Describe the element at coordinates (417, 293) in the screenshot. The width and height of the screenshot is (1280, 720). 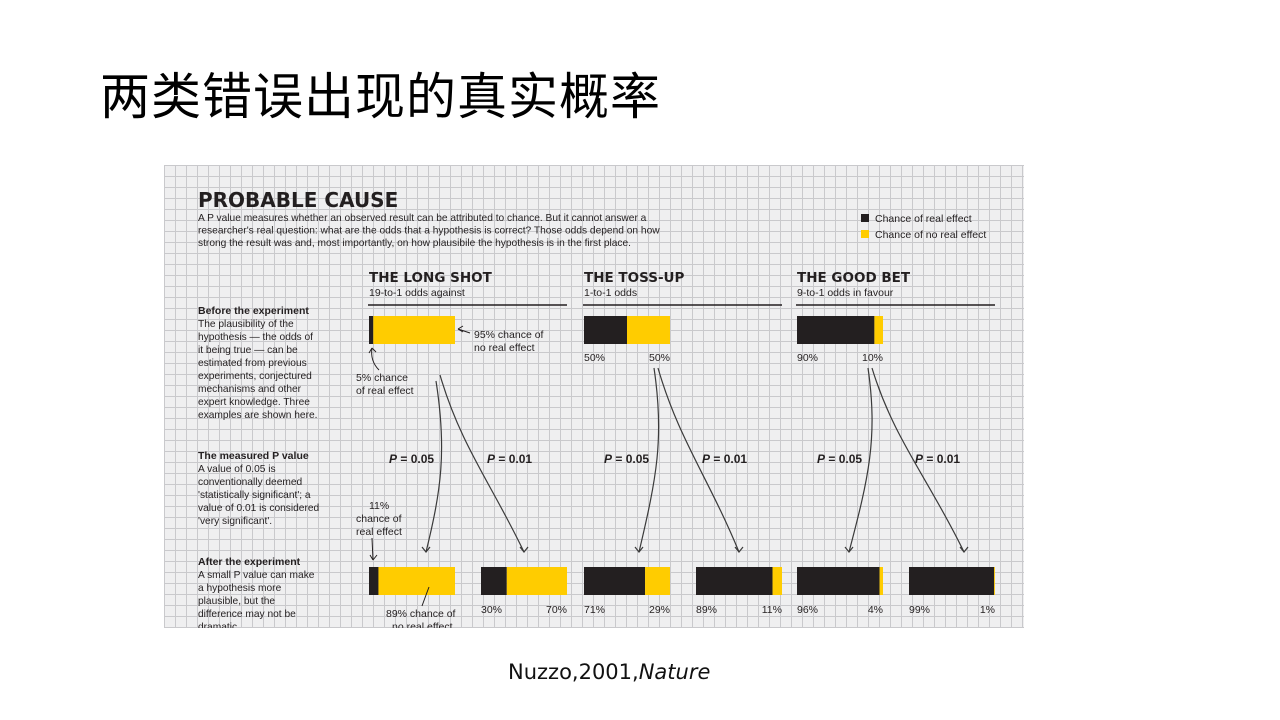
I see `scenario-odds: 19-to-1 odds against` at that location.